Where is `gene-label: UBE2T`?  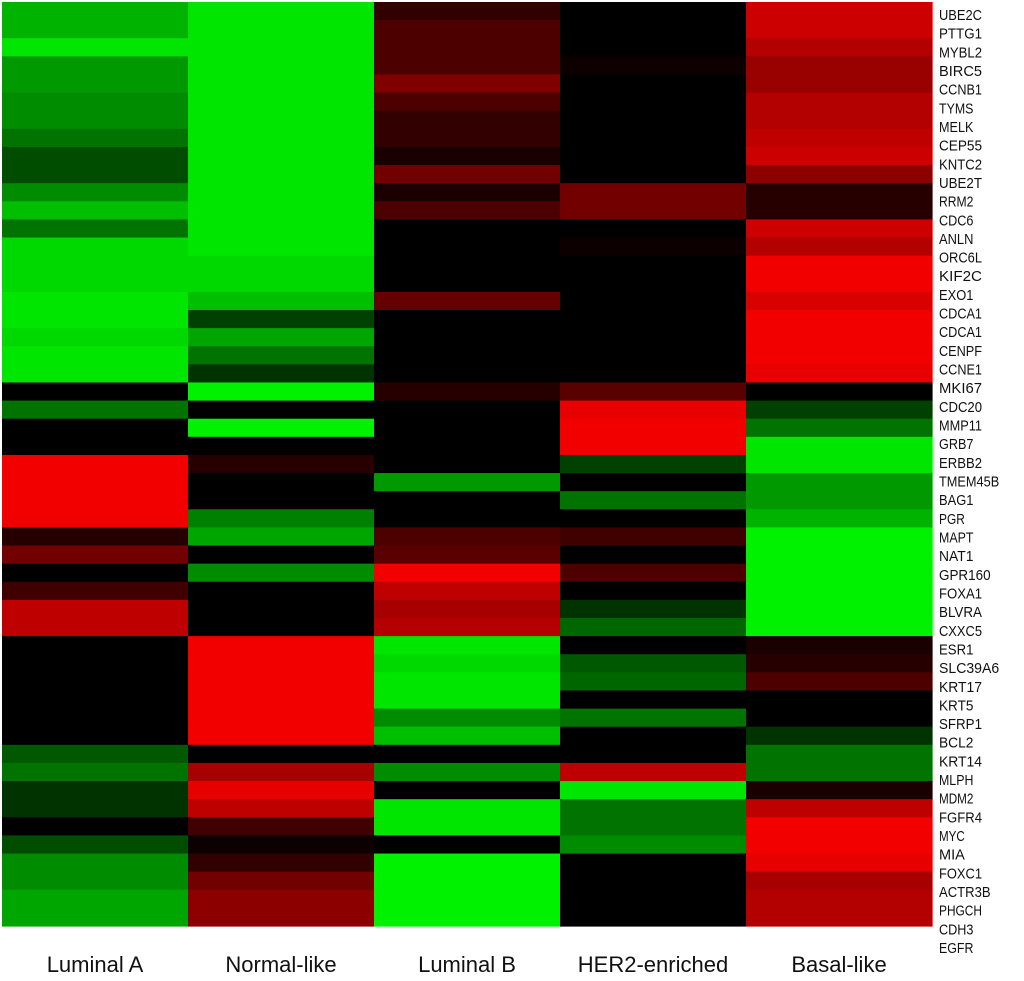
gene-label: UBE2T is located at coordinates (960, 183).